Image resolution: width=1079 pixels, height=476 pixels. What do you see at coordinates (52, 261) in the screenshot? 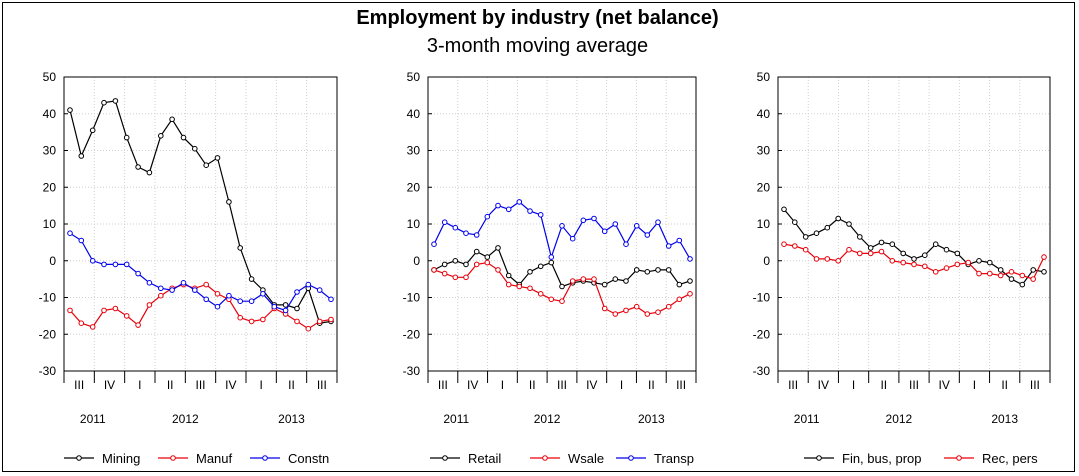
I see `y-tick-label: 0` at bounding box center [52, 261].